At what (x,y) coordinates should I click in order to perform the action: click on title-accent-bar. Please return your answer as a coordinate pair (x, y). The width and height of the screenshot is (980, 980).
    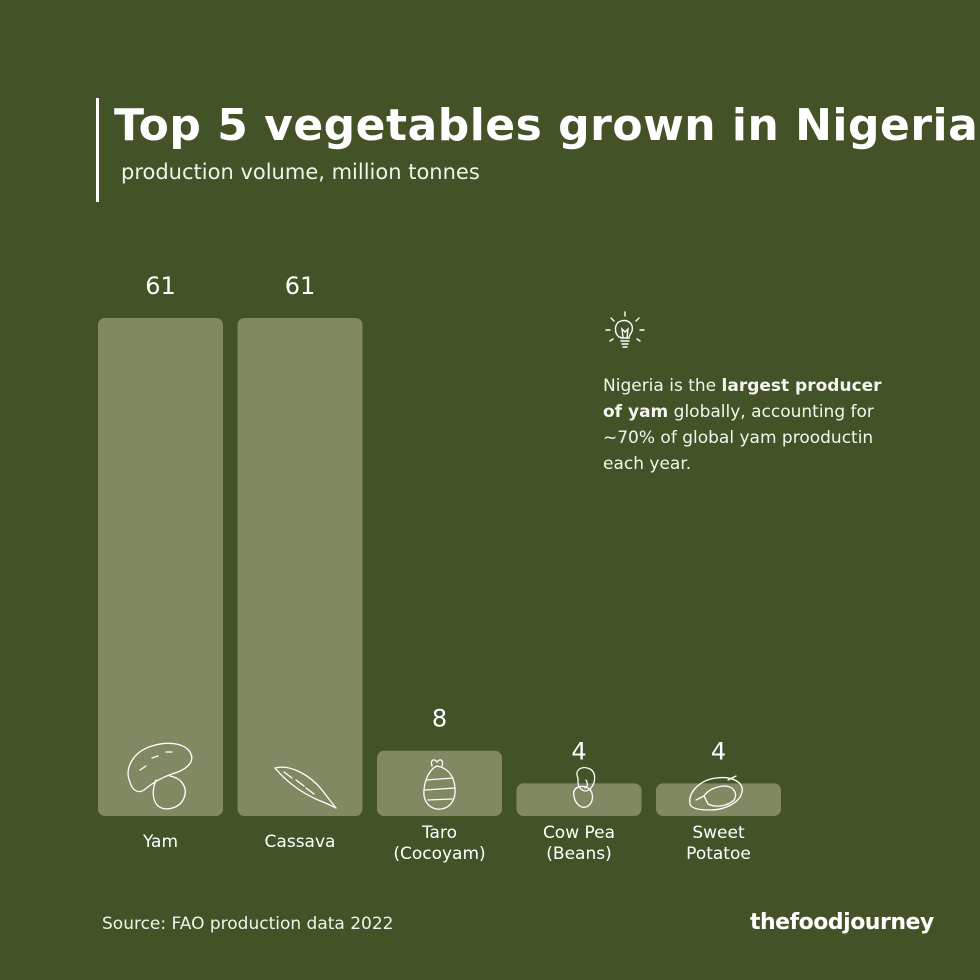
    Looking at the image, I should click on (97, 150).